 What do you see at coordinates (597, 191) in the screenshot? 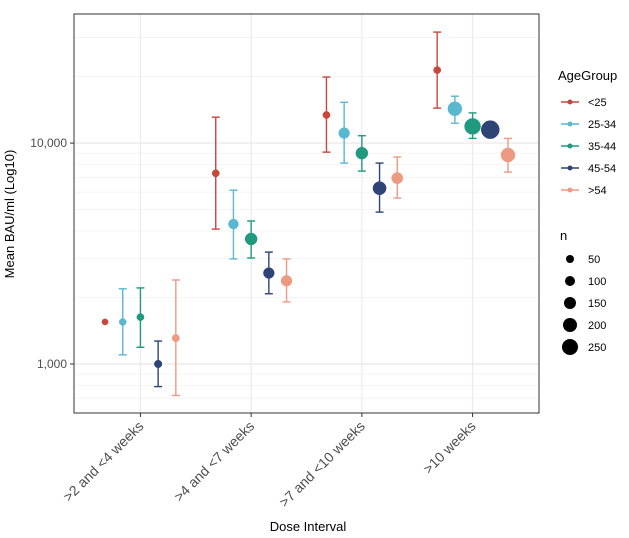
I see `legend-label: >54` at bounding box center [597, 191].